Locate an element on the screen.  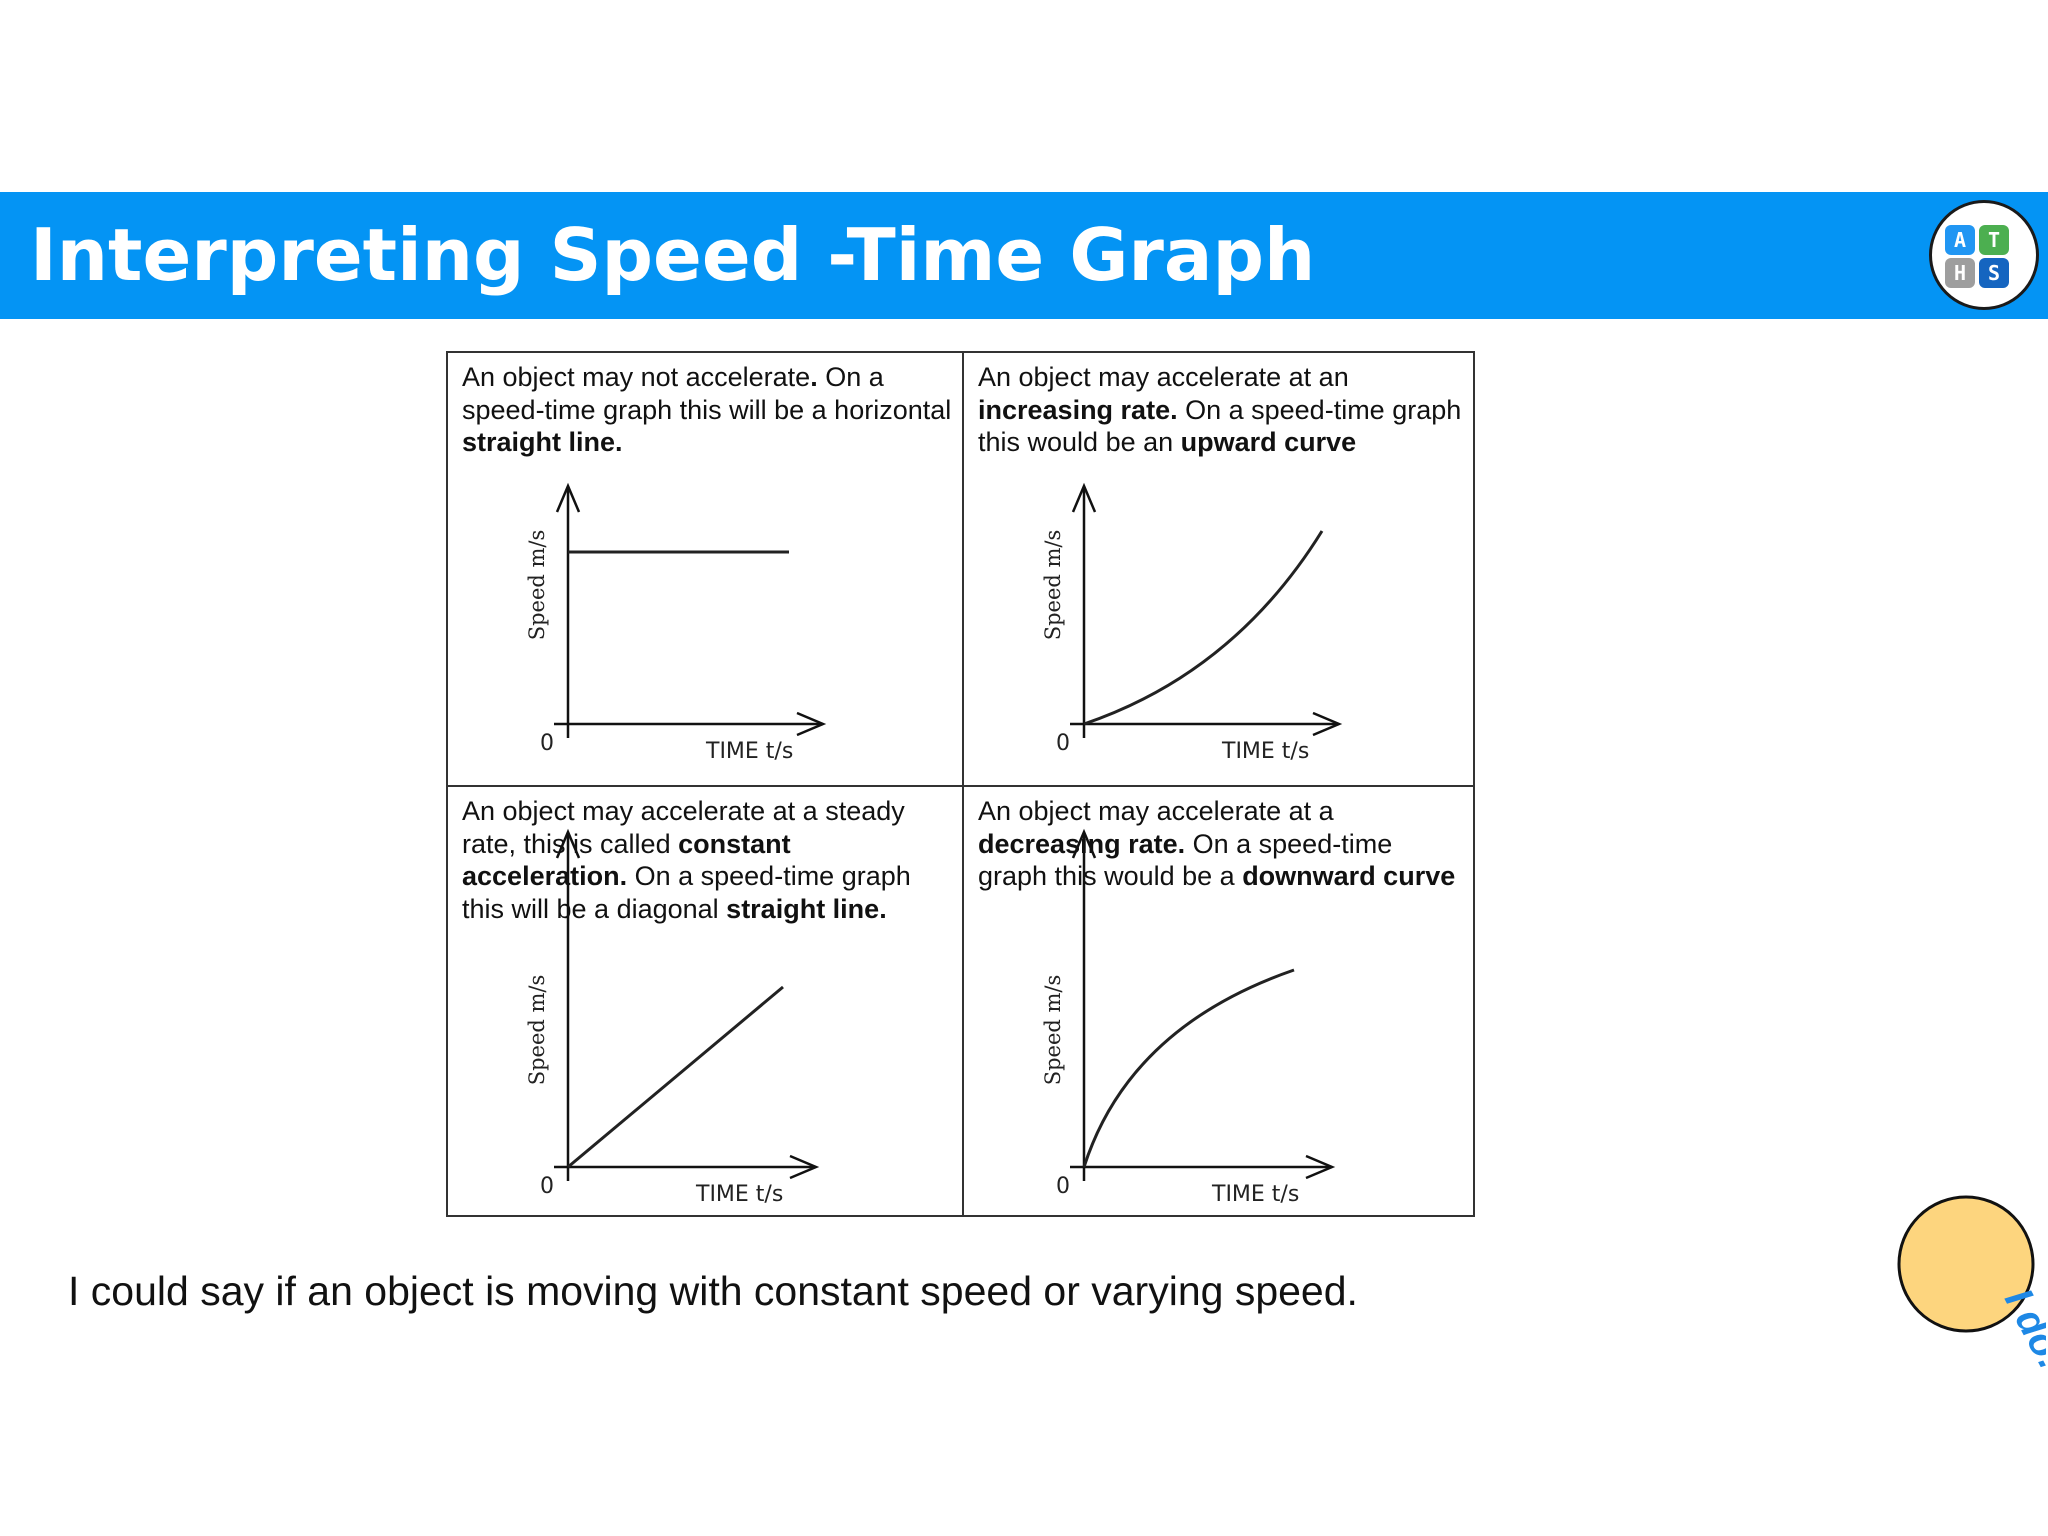
panel-text-bold: downward curve is located at coordinates (1349, 876).